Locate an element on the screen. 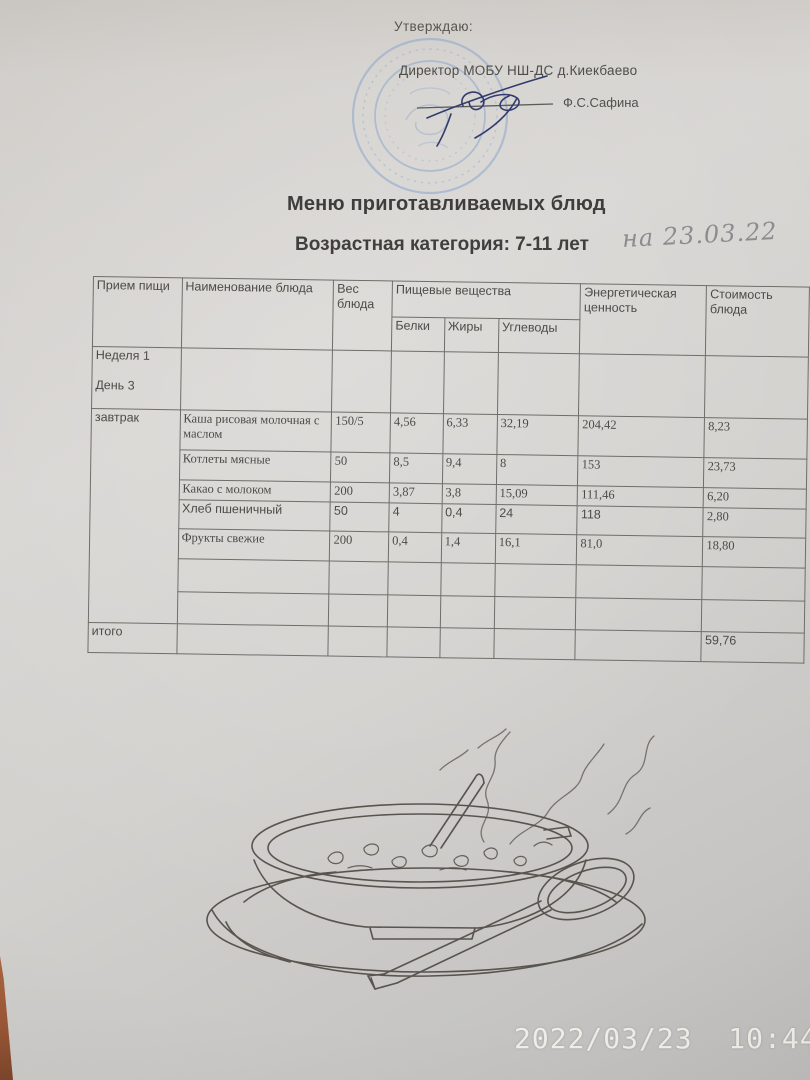  header-cost: Стоимость блюда is located at coordinates (757, 321).